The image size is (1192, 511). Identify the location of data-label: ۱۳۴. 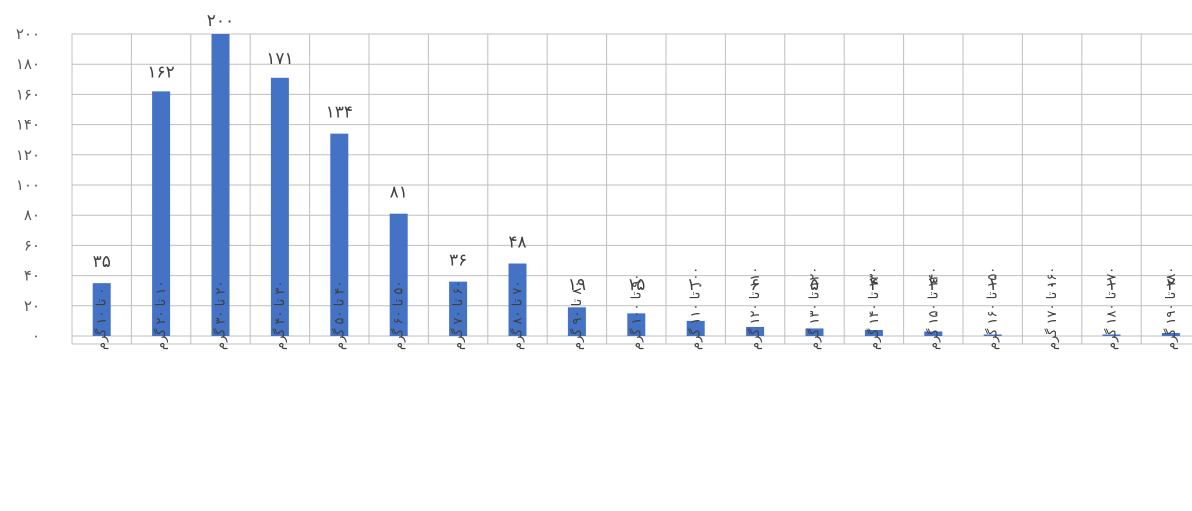
(339, 113).